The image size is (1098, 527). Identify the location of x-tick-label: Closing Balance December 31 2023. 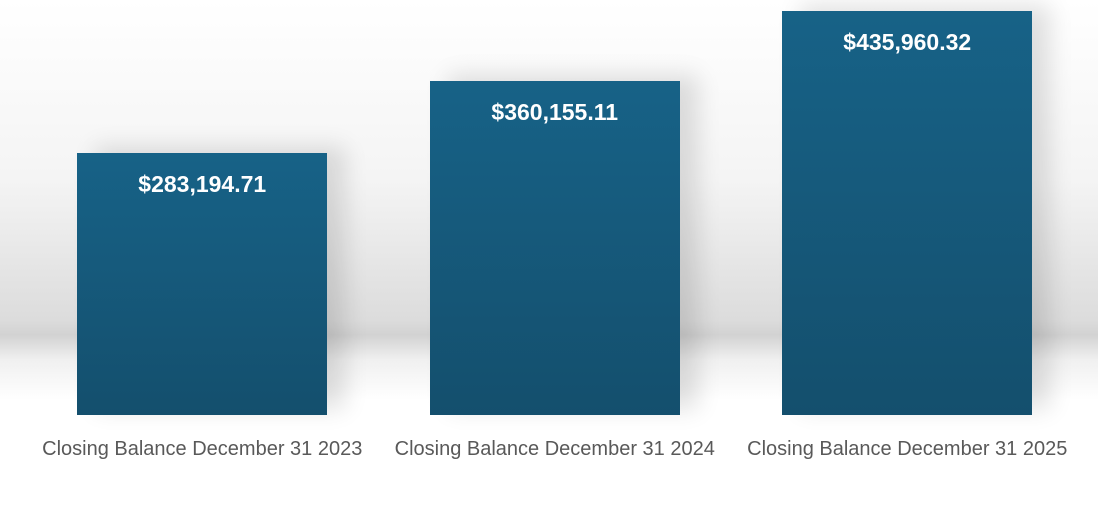
(202, 449).